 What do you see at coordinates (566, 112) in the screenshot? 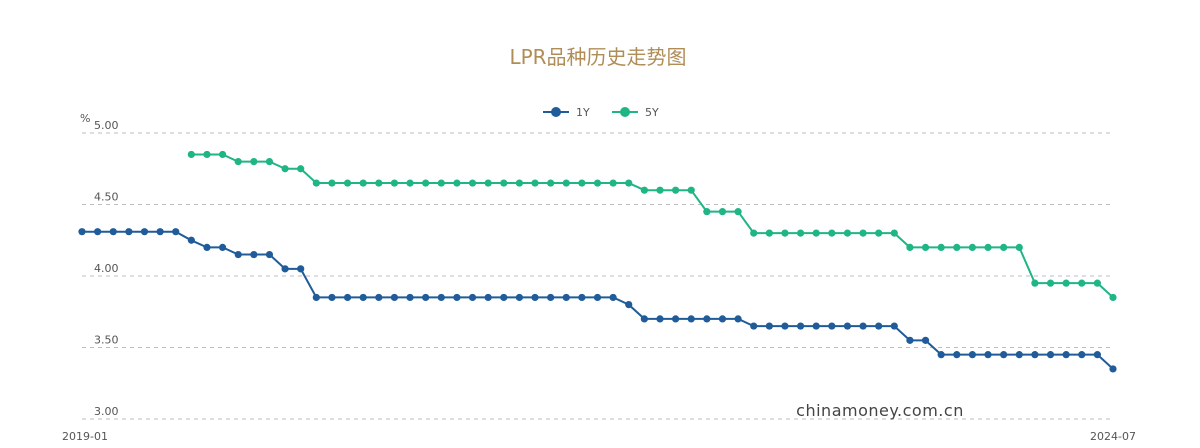
I see `legend-item-1Y: 1Y` at bounding box center [566, 112].